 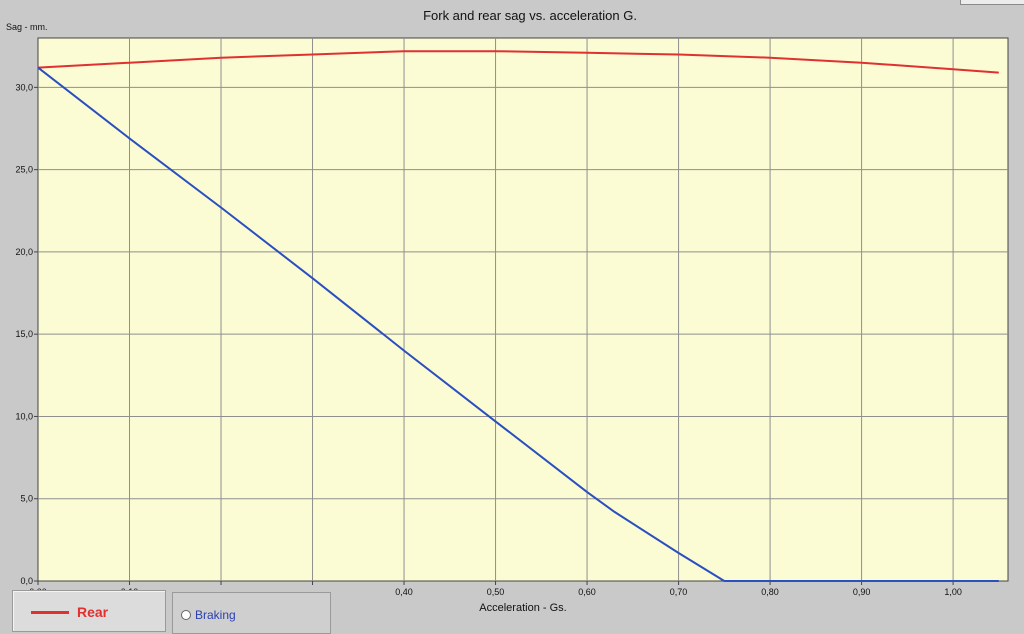 What do you see at coordinates (251, 613) in the screenshot?
I see `mode-options-panel: Braking` at bounding box center [251, 613].